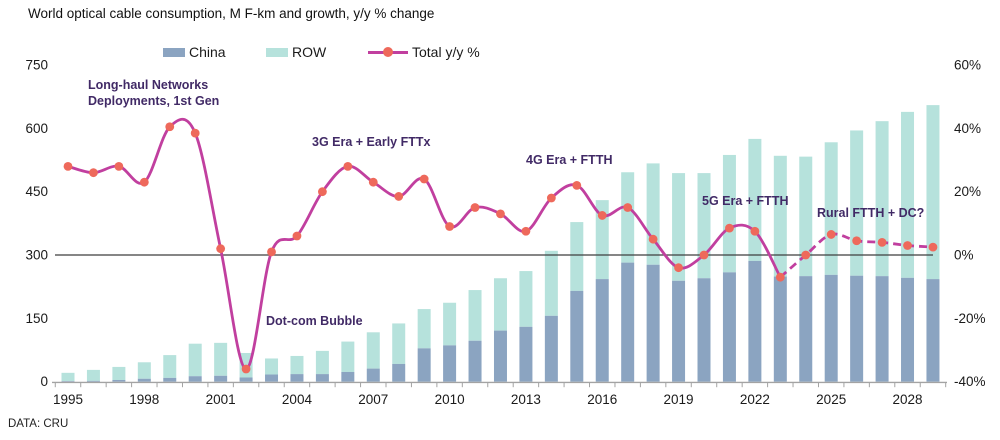  Describe the element at coordinates (144, 399) in the screenshot. I see `x-axis-label: 1998` at that location.